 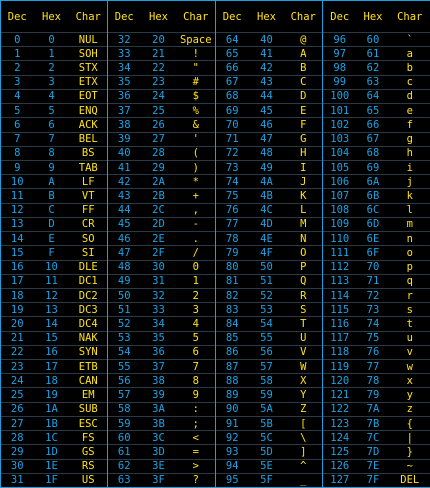 I want to click on hex-value: 2, so click(x=51, y=68).